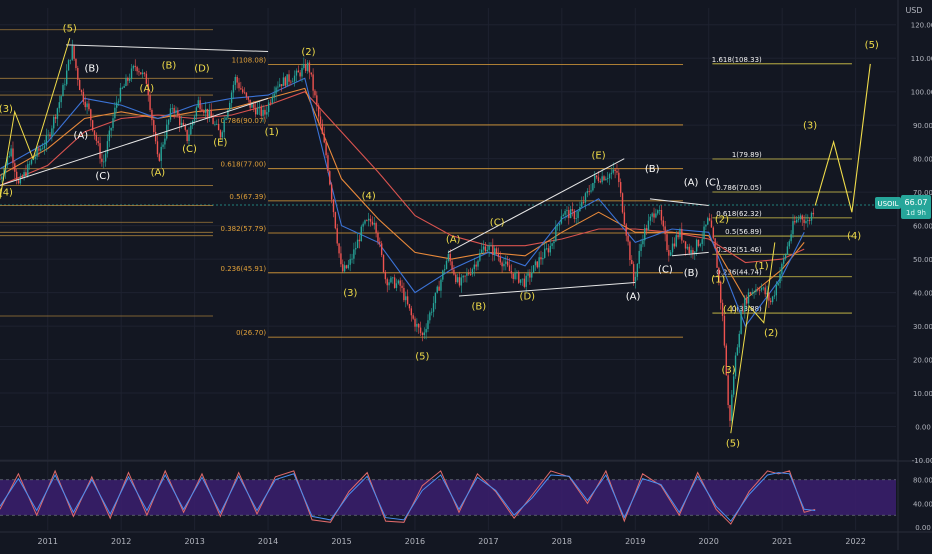 This screenshot has width=932, height=554. What do you see at coordinates (308, 52) in the screenshot?
I see `wave-label: (2)` at bounding box center [308, 52].